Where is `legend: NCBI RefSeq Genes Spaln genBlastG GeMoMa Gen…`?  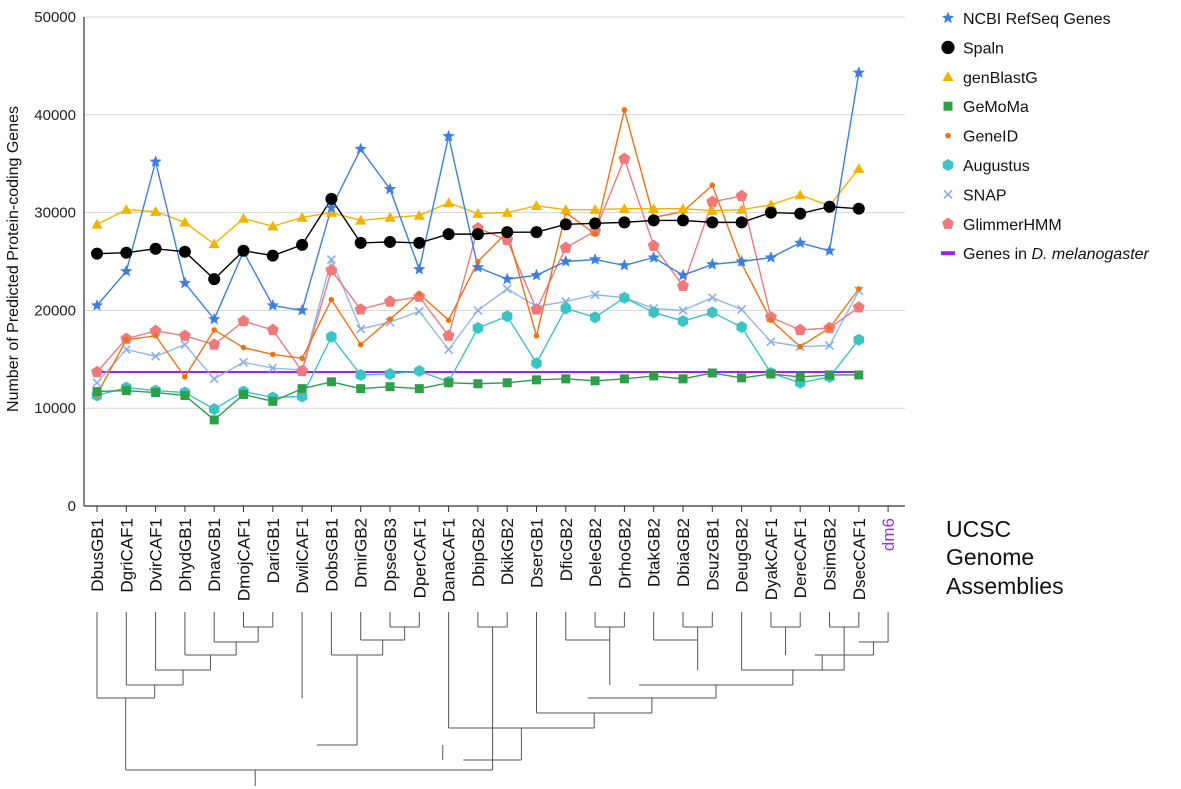
legend: NCBI RefSeq Genes Spaln genBlastG GeMoMa Gen… is located at coordinates (1045, 137).